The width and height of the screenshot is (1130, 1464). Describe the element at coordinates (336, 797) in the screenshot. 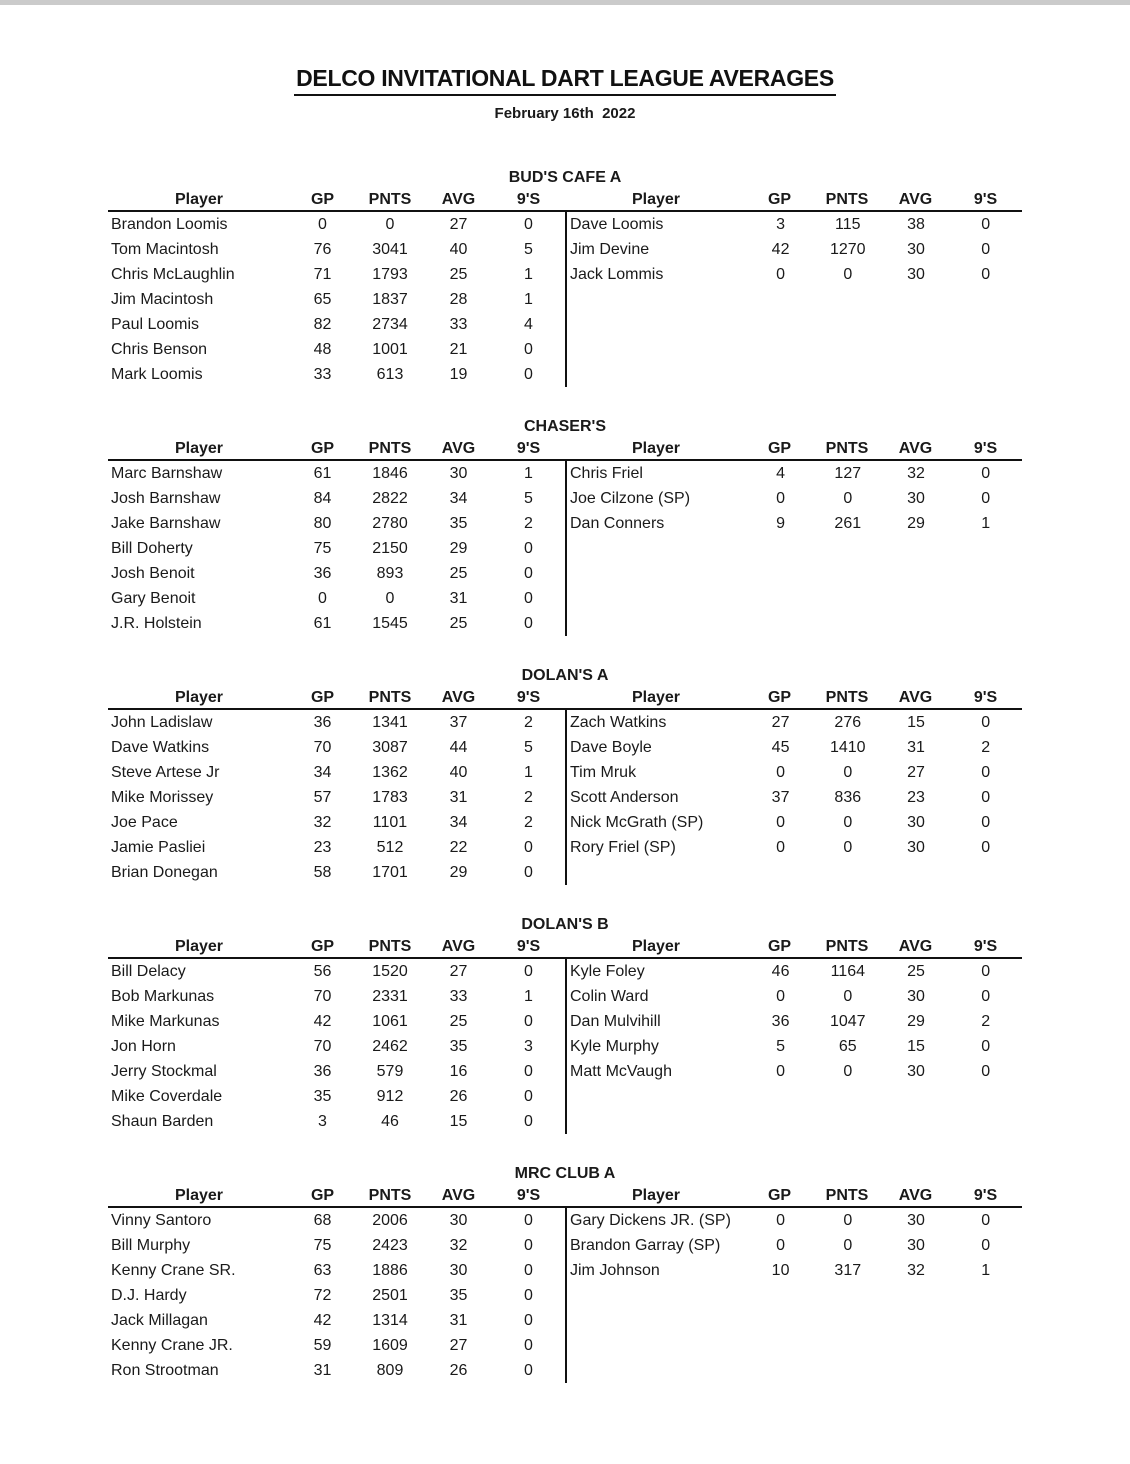

I see `table-row: Mike Morissey 57 1783 31 2` at that location.